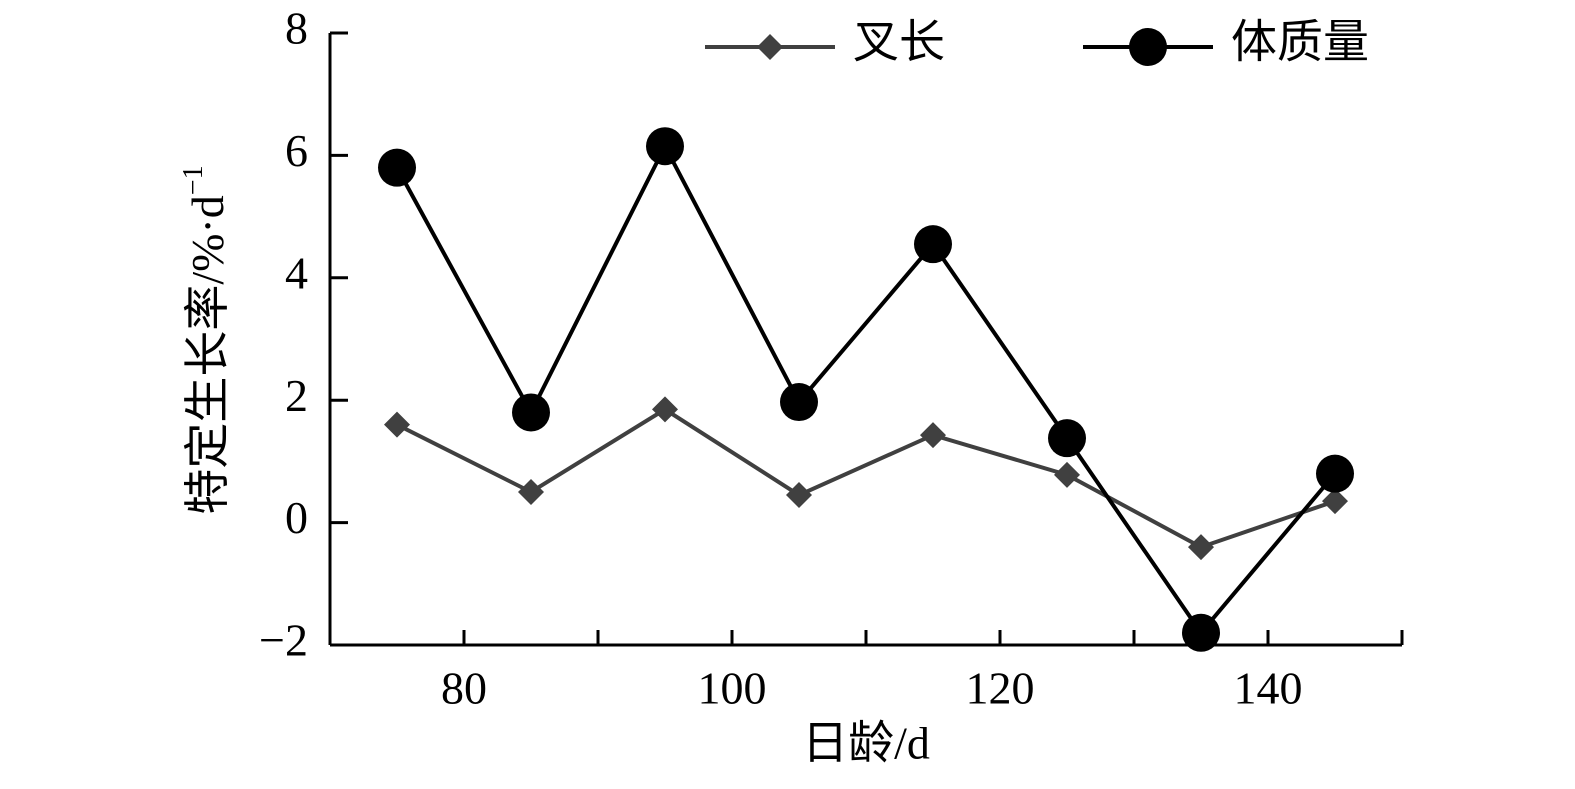  What do you see at coordinates (1300, 42) in the screenshot?
I see `legend-label: 体质量` at bounding box center [1300, 42].